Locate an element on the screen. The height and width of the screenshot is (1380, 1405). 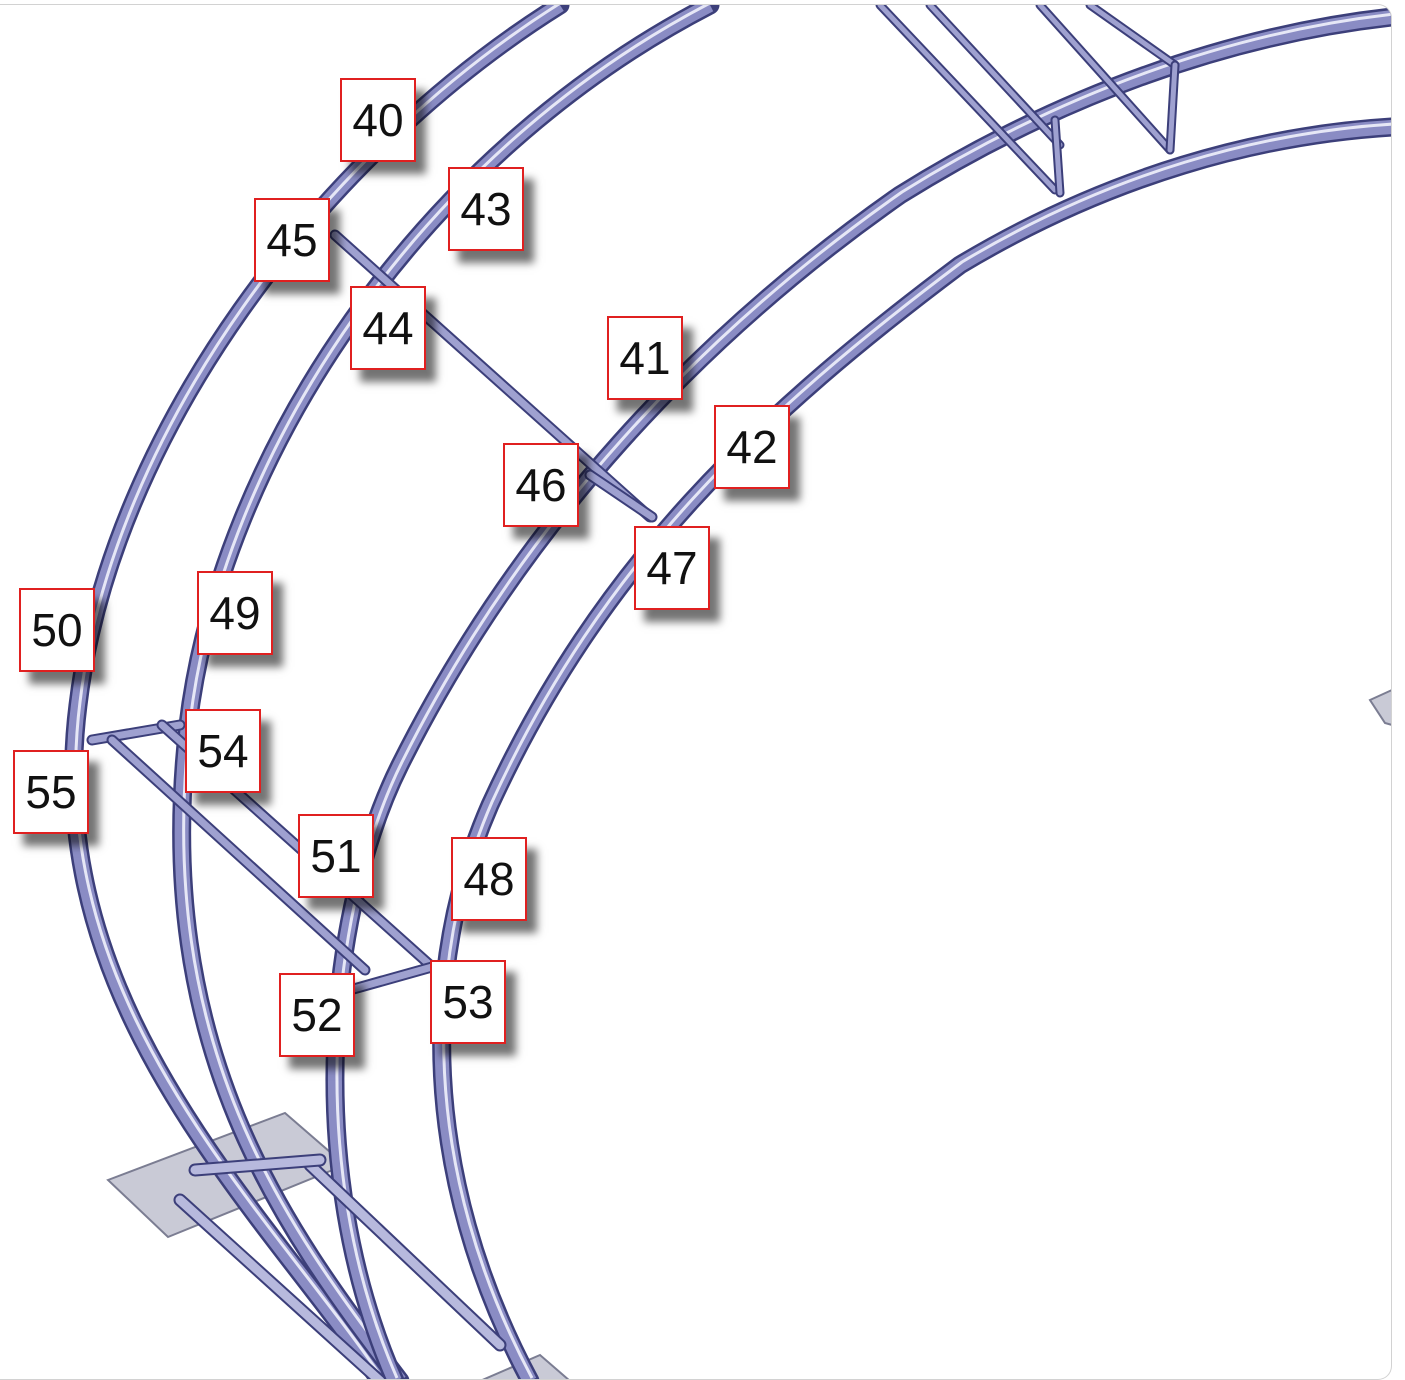
brace-lower-frame is located at coordinates (262, 857).